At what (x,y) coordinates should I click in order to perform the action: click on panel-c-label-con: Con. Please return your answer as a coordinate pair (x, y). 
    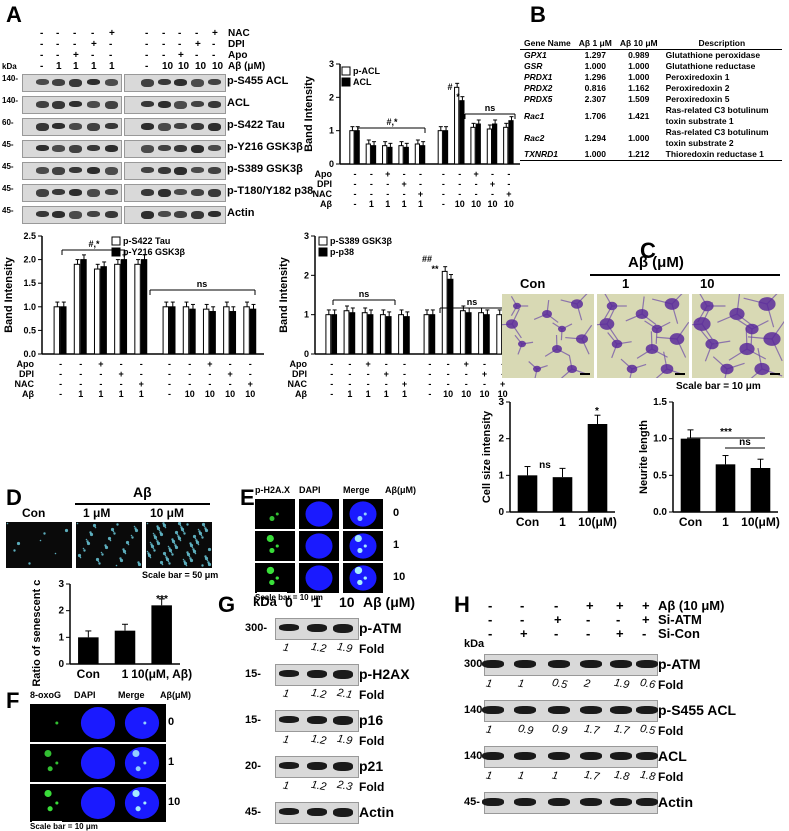
    Looking at the image, I should click on (532, 283).